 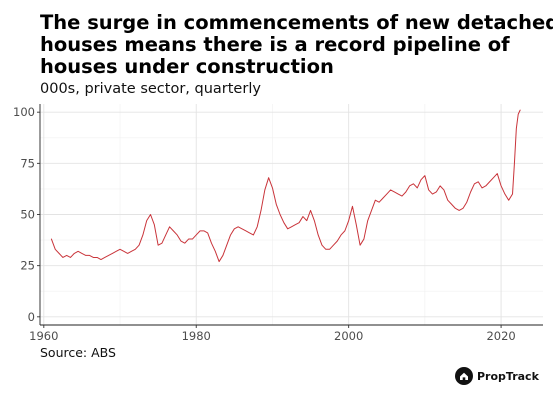 I want to click on chart-subtitle: 000s, private sector, quarterly, so click(x=150, y=89).